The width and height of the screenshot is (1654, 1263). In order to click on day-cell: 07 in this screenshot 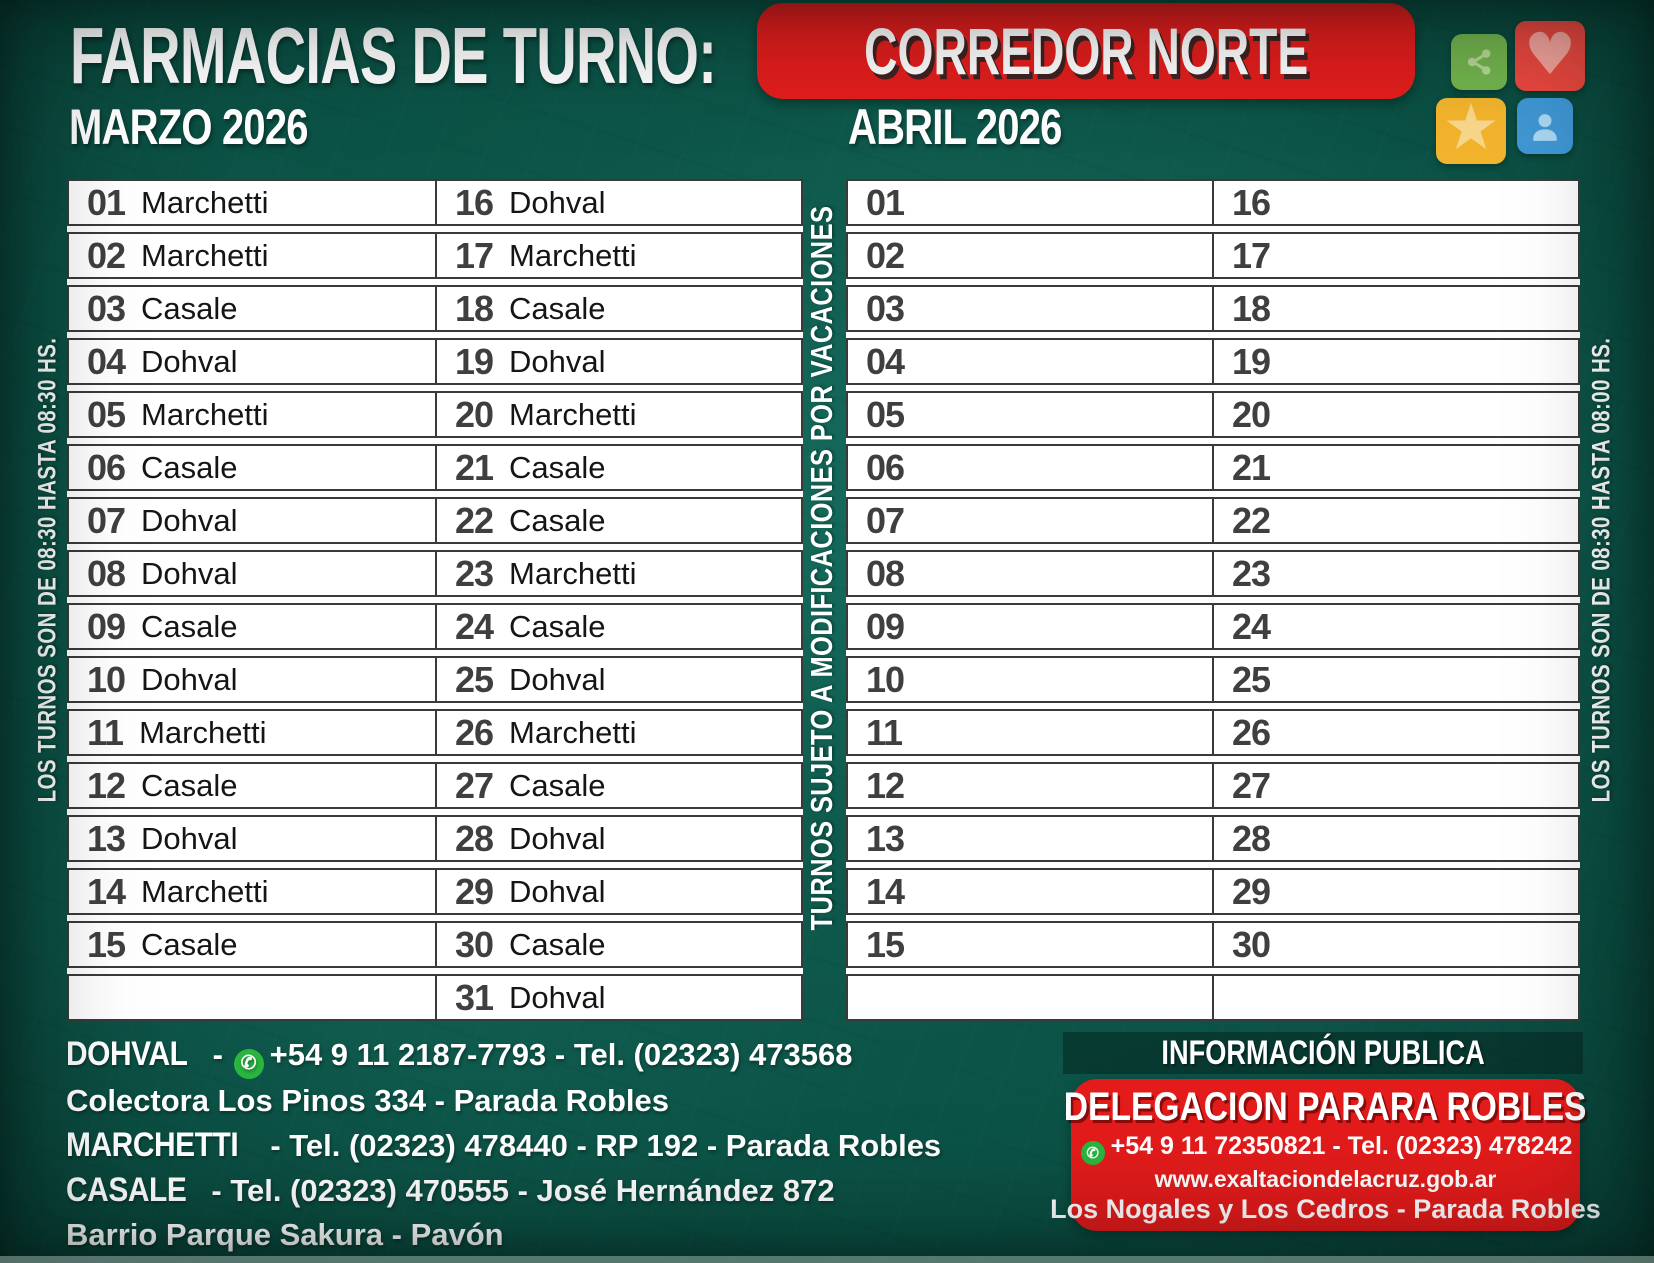, I will do `click(1030, 520)`.